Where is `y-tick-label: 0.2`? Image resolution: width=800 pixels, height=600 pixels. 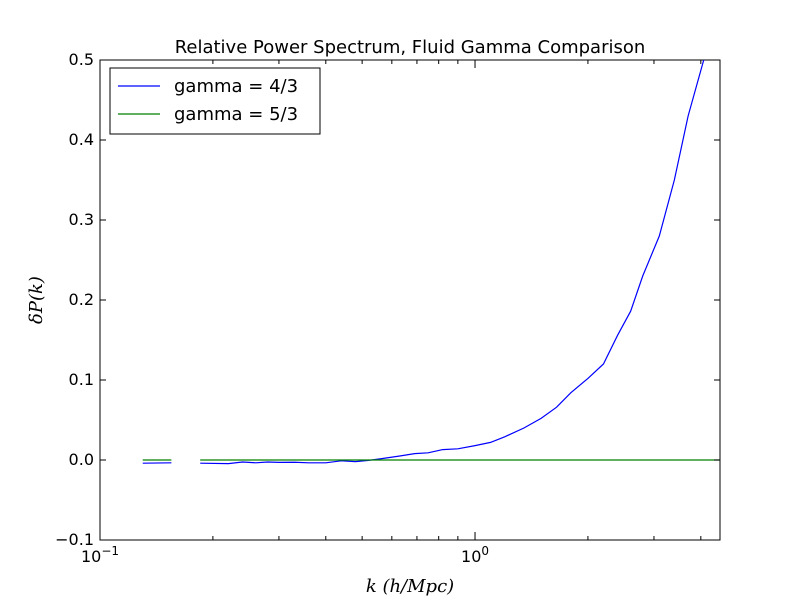 y-tick-label: 0.2 is located at coordinates (81, 299).